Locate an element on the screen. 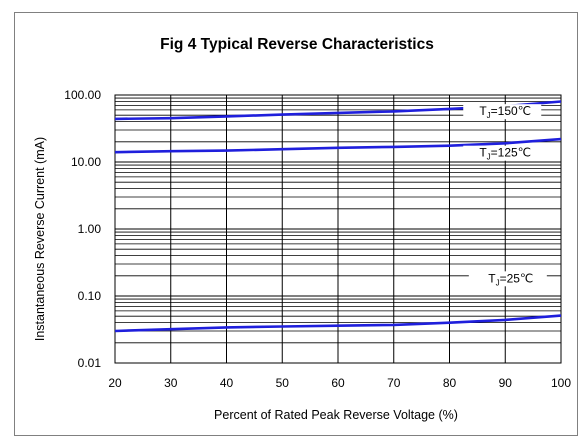 This screenshot has width=585, height=442. y-axis-label: Instantaneous Reverse Current (mA) is located at coordinates (40, 239).